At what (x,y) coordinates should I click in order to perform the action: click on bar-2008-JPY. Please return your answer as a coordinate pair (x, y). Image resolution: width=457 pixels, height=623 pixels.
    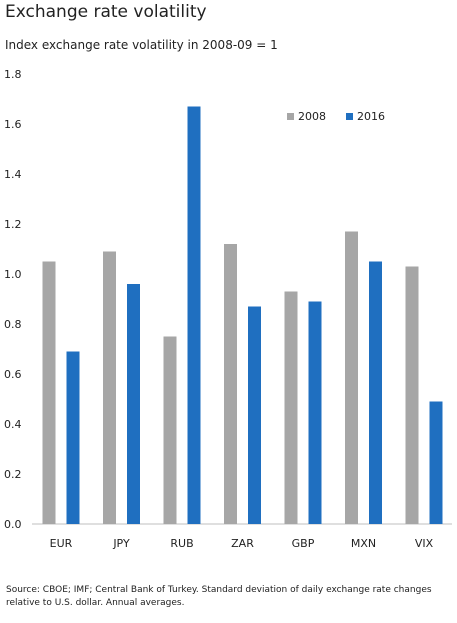
    Looking at the image, I should click on (109, 387).